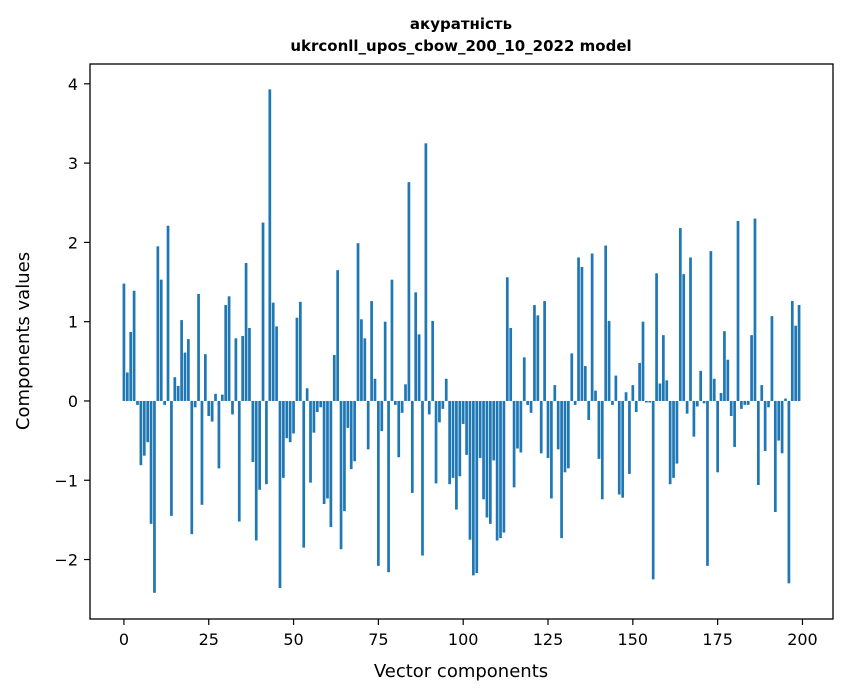  What do you see at coordinates (461, 24) in the screenshot?
I see `chart-title-line1: акуратність` at bounding box center [461, 24].